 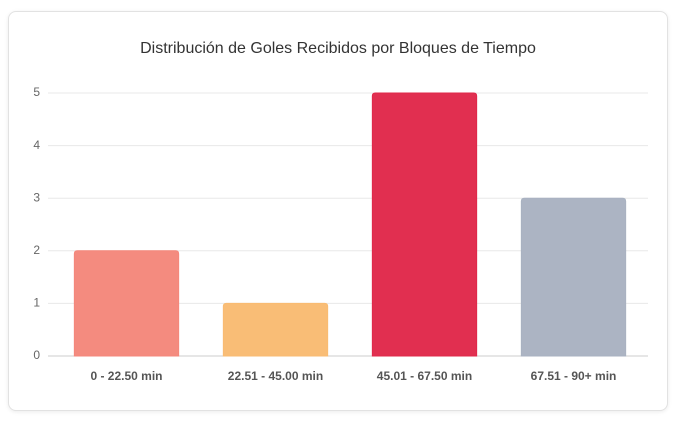 I want to click on x-tick-label: 45.01 - 67.50 min, so click(x=424, y=376).